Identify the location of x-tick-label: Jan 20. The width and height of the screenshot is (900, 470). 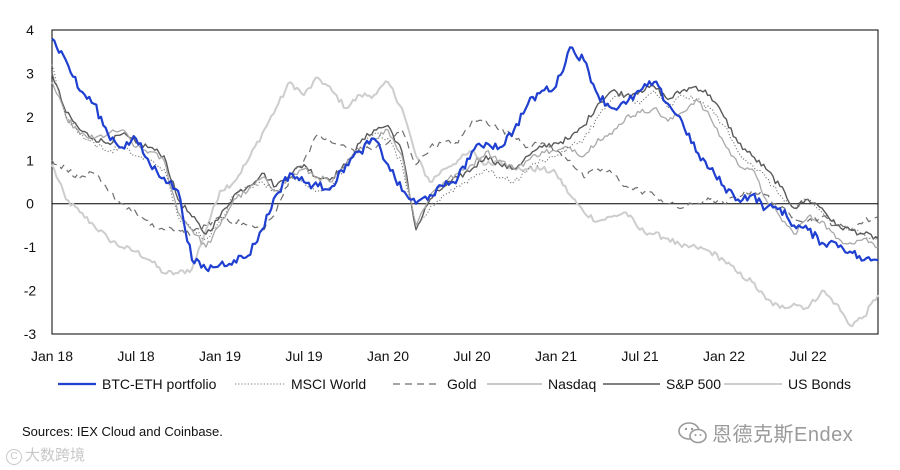
(388, 356).